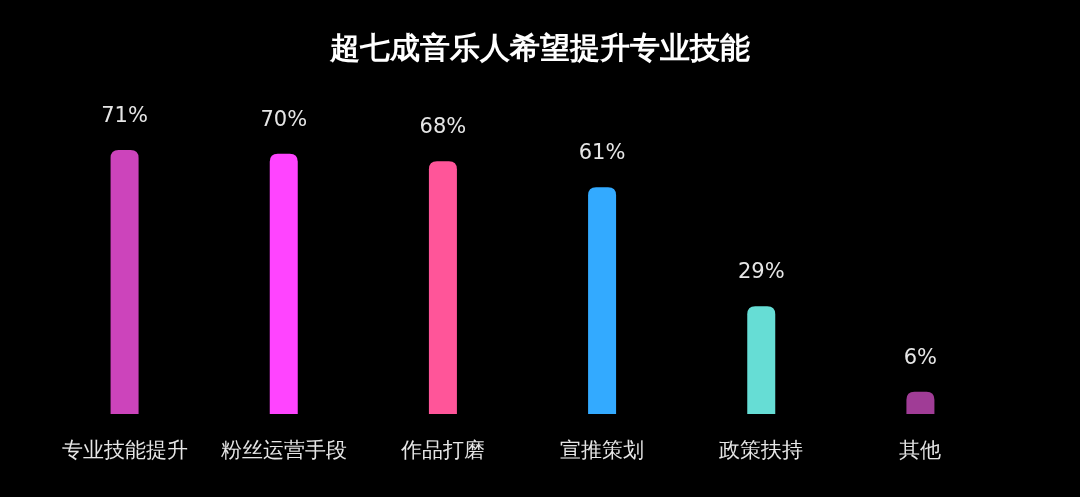 The image size is (1080, 497). Describe the element at coordinates (761, 271) in the screenshot. I see `data-label: 29%` at that location.